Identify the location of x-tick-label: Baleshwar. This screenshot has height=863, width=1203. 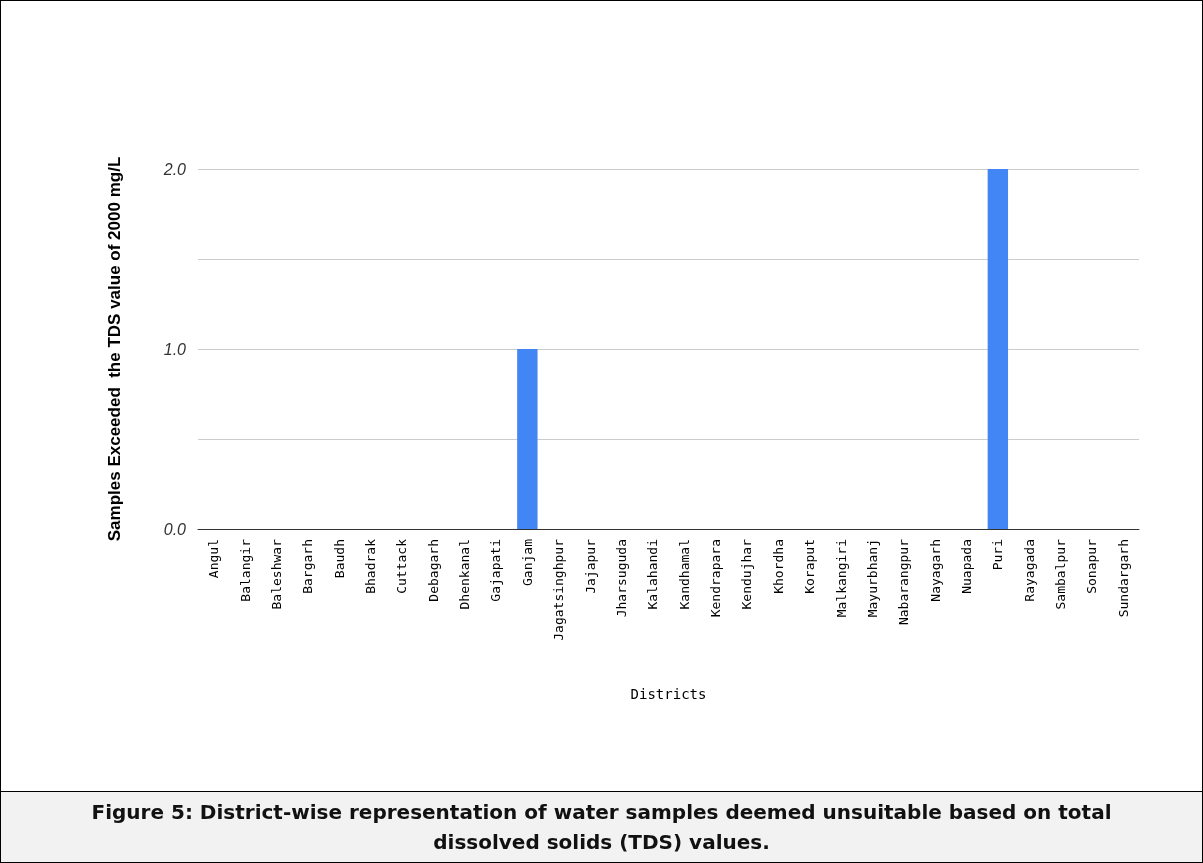
(276, 574).